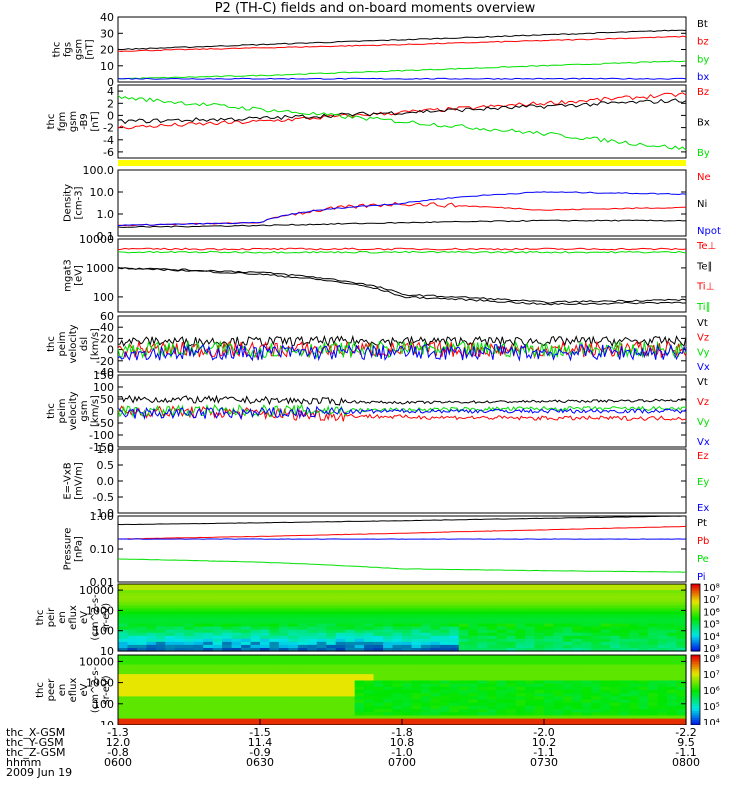 The height and width of the screenshot is (800, 750). What do you see at coordinates (402, 352) in the screenshot?
I see `peim-series-Vx` at bounding box center [402, 352].